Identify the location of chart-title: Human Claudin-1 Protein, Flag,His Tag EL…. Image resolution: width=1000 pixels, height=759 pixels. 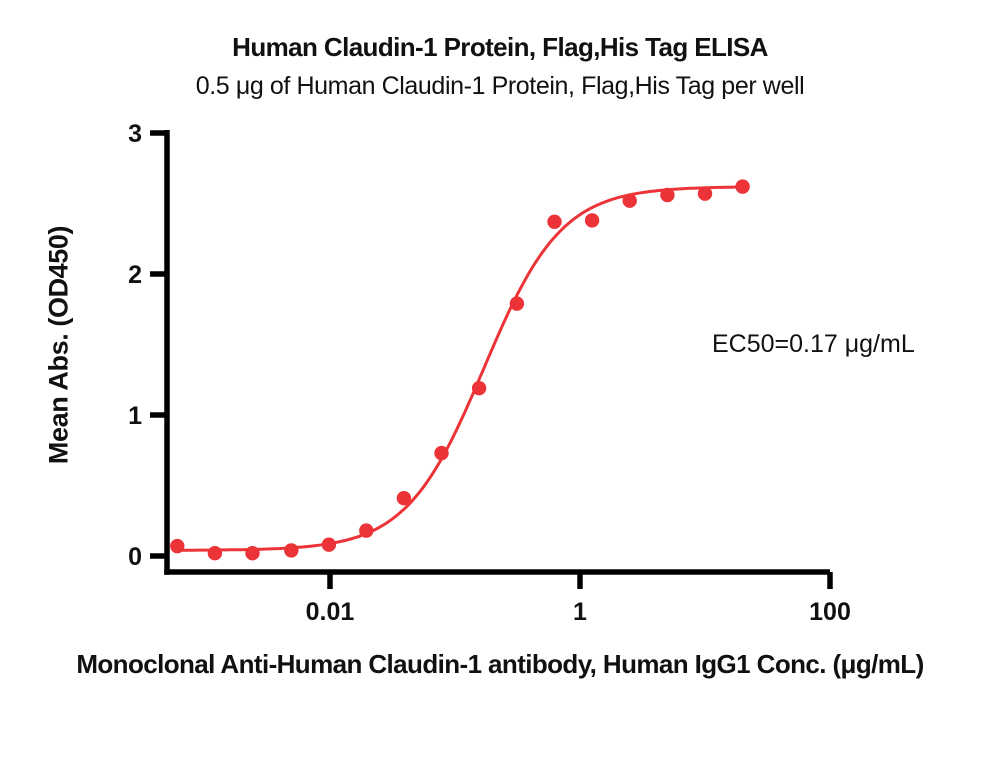
(500, 47).